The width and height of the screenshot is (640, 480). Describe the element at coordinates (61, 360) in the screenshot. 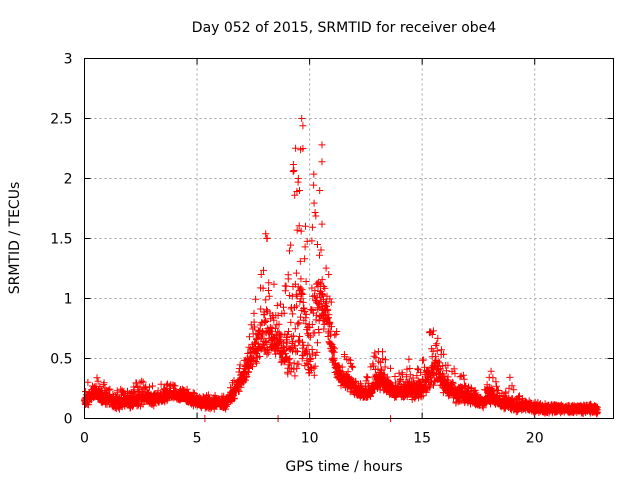

I see `y-tick-label: 0.5` at that location.